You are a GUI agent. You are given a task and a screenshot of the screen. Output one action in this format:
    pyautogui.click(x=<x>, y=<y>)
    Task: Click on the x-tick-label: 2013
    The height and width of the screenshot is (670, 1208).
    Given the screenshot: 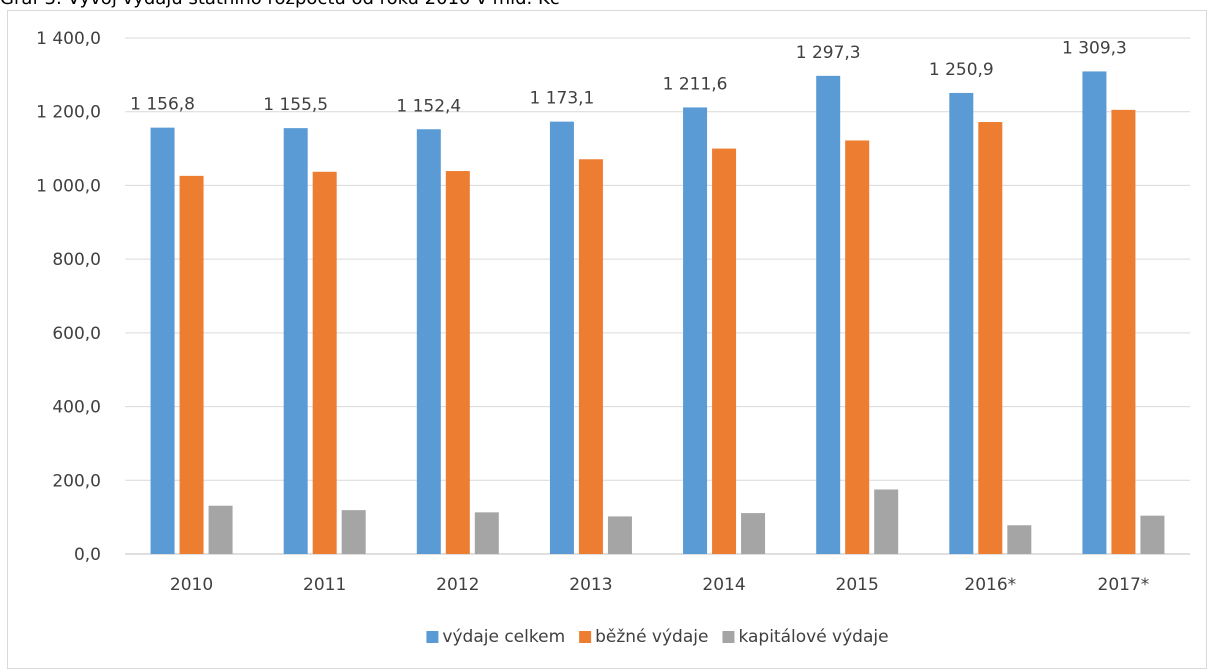 What is the action you would take?
    pyautogui.click(x=590, y=585)
    